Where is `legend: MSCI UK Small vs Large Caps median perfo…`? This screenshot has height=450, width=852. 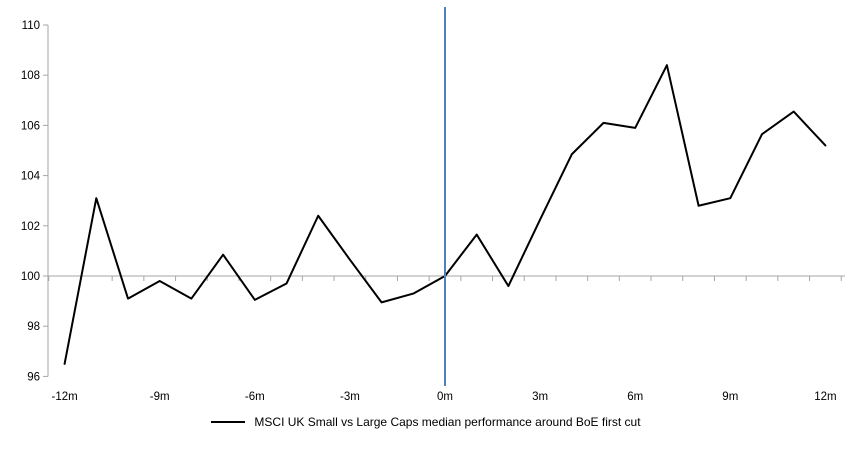 legend: MSCI UK Small vs Large Caps median perfo… is located at coordinates (426, 422).